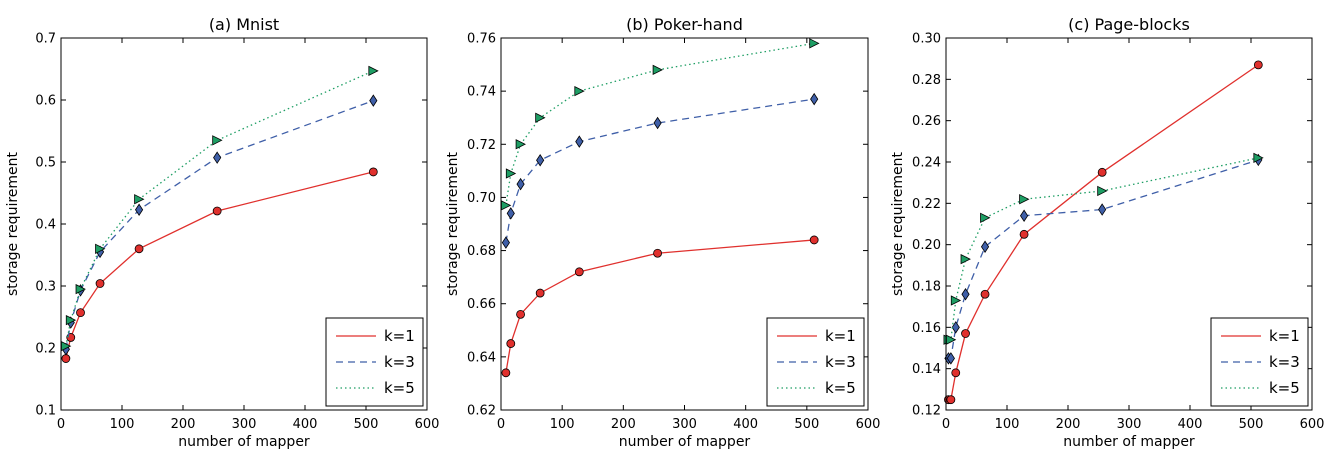  I want to click on chart-title: (b) Poker-hand, so click(684, 24).